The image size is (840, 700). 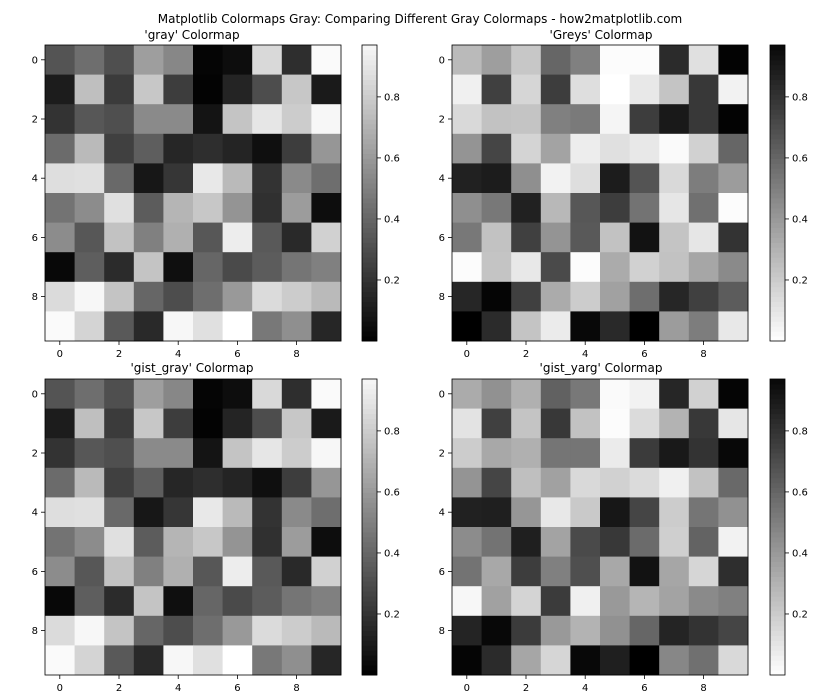 I want to click on x-tick-label: 8, so click(x=296, y=354).